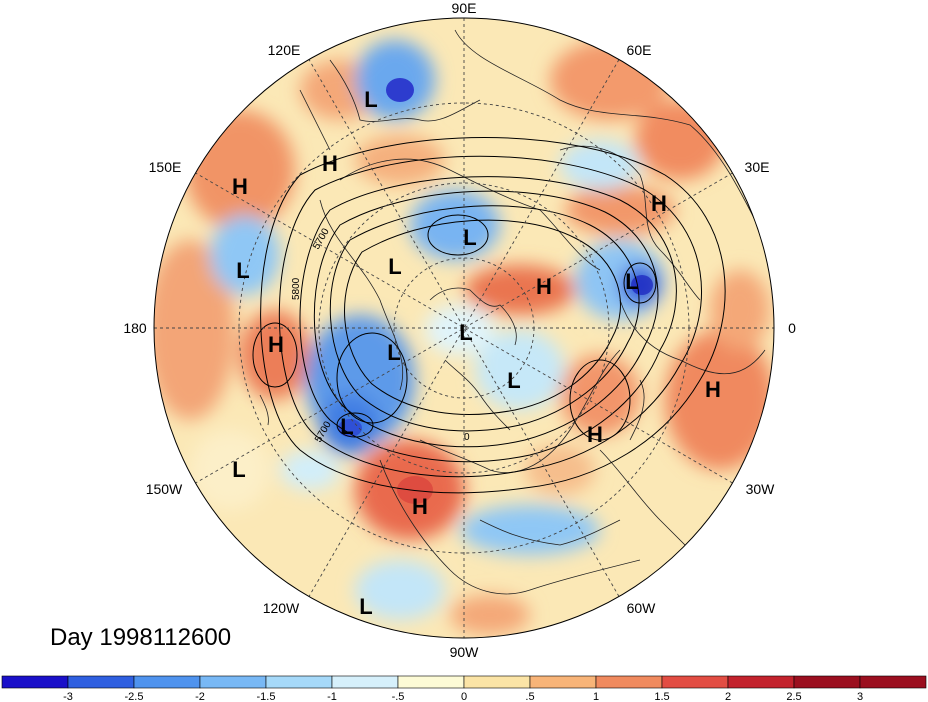 This screenshot has width=928, height=702. Describe the element at coordinates (465, 652) in the screenshot. I see `lon-label-90w: 90W` at that location.